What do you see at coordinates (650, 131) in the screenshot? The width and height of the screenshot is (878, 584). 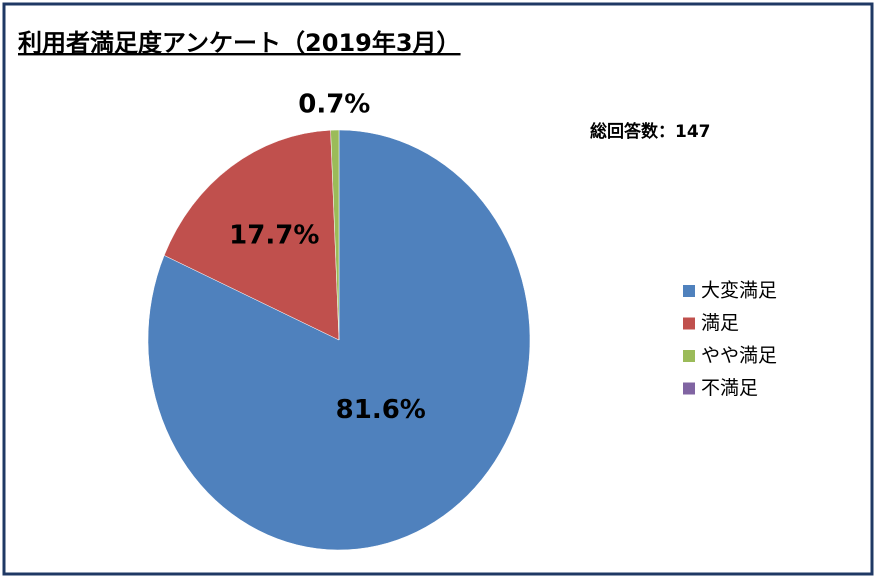 I see `annotation: 総回答数：147` at bounding box center [650, 131].